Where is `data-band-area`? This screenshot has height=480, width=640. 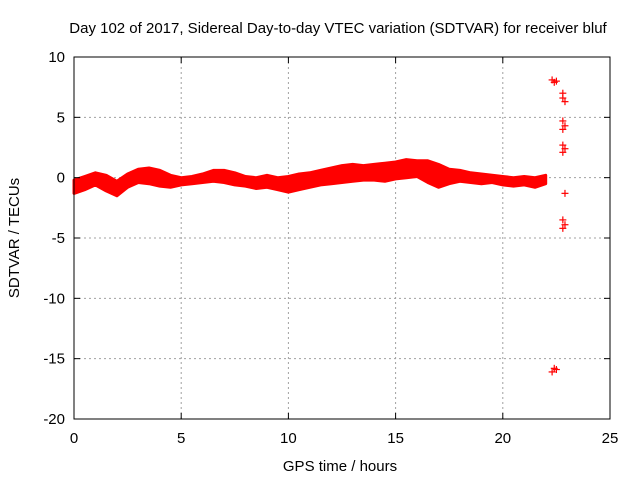 data-band-area is located at coordinates (310, 178).